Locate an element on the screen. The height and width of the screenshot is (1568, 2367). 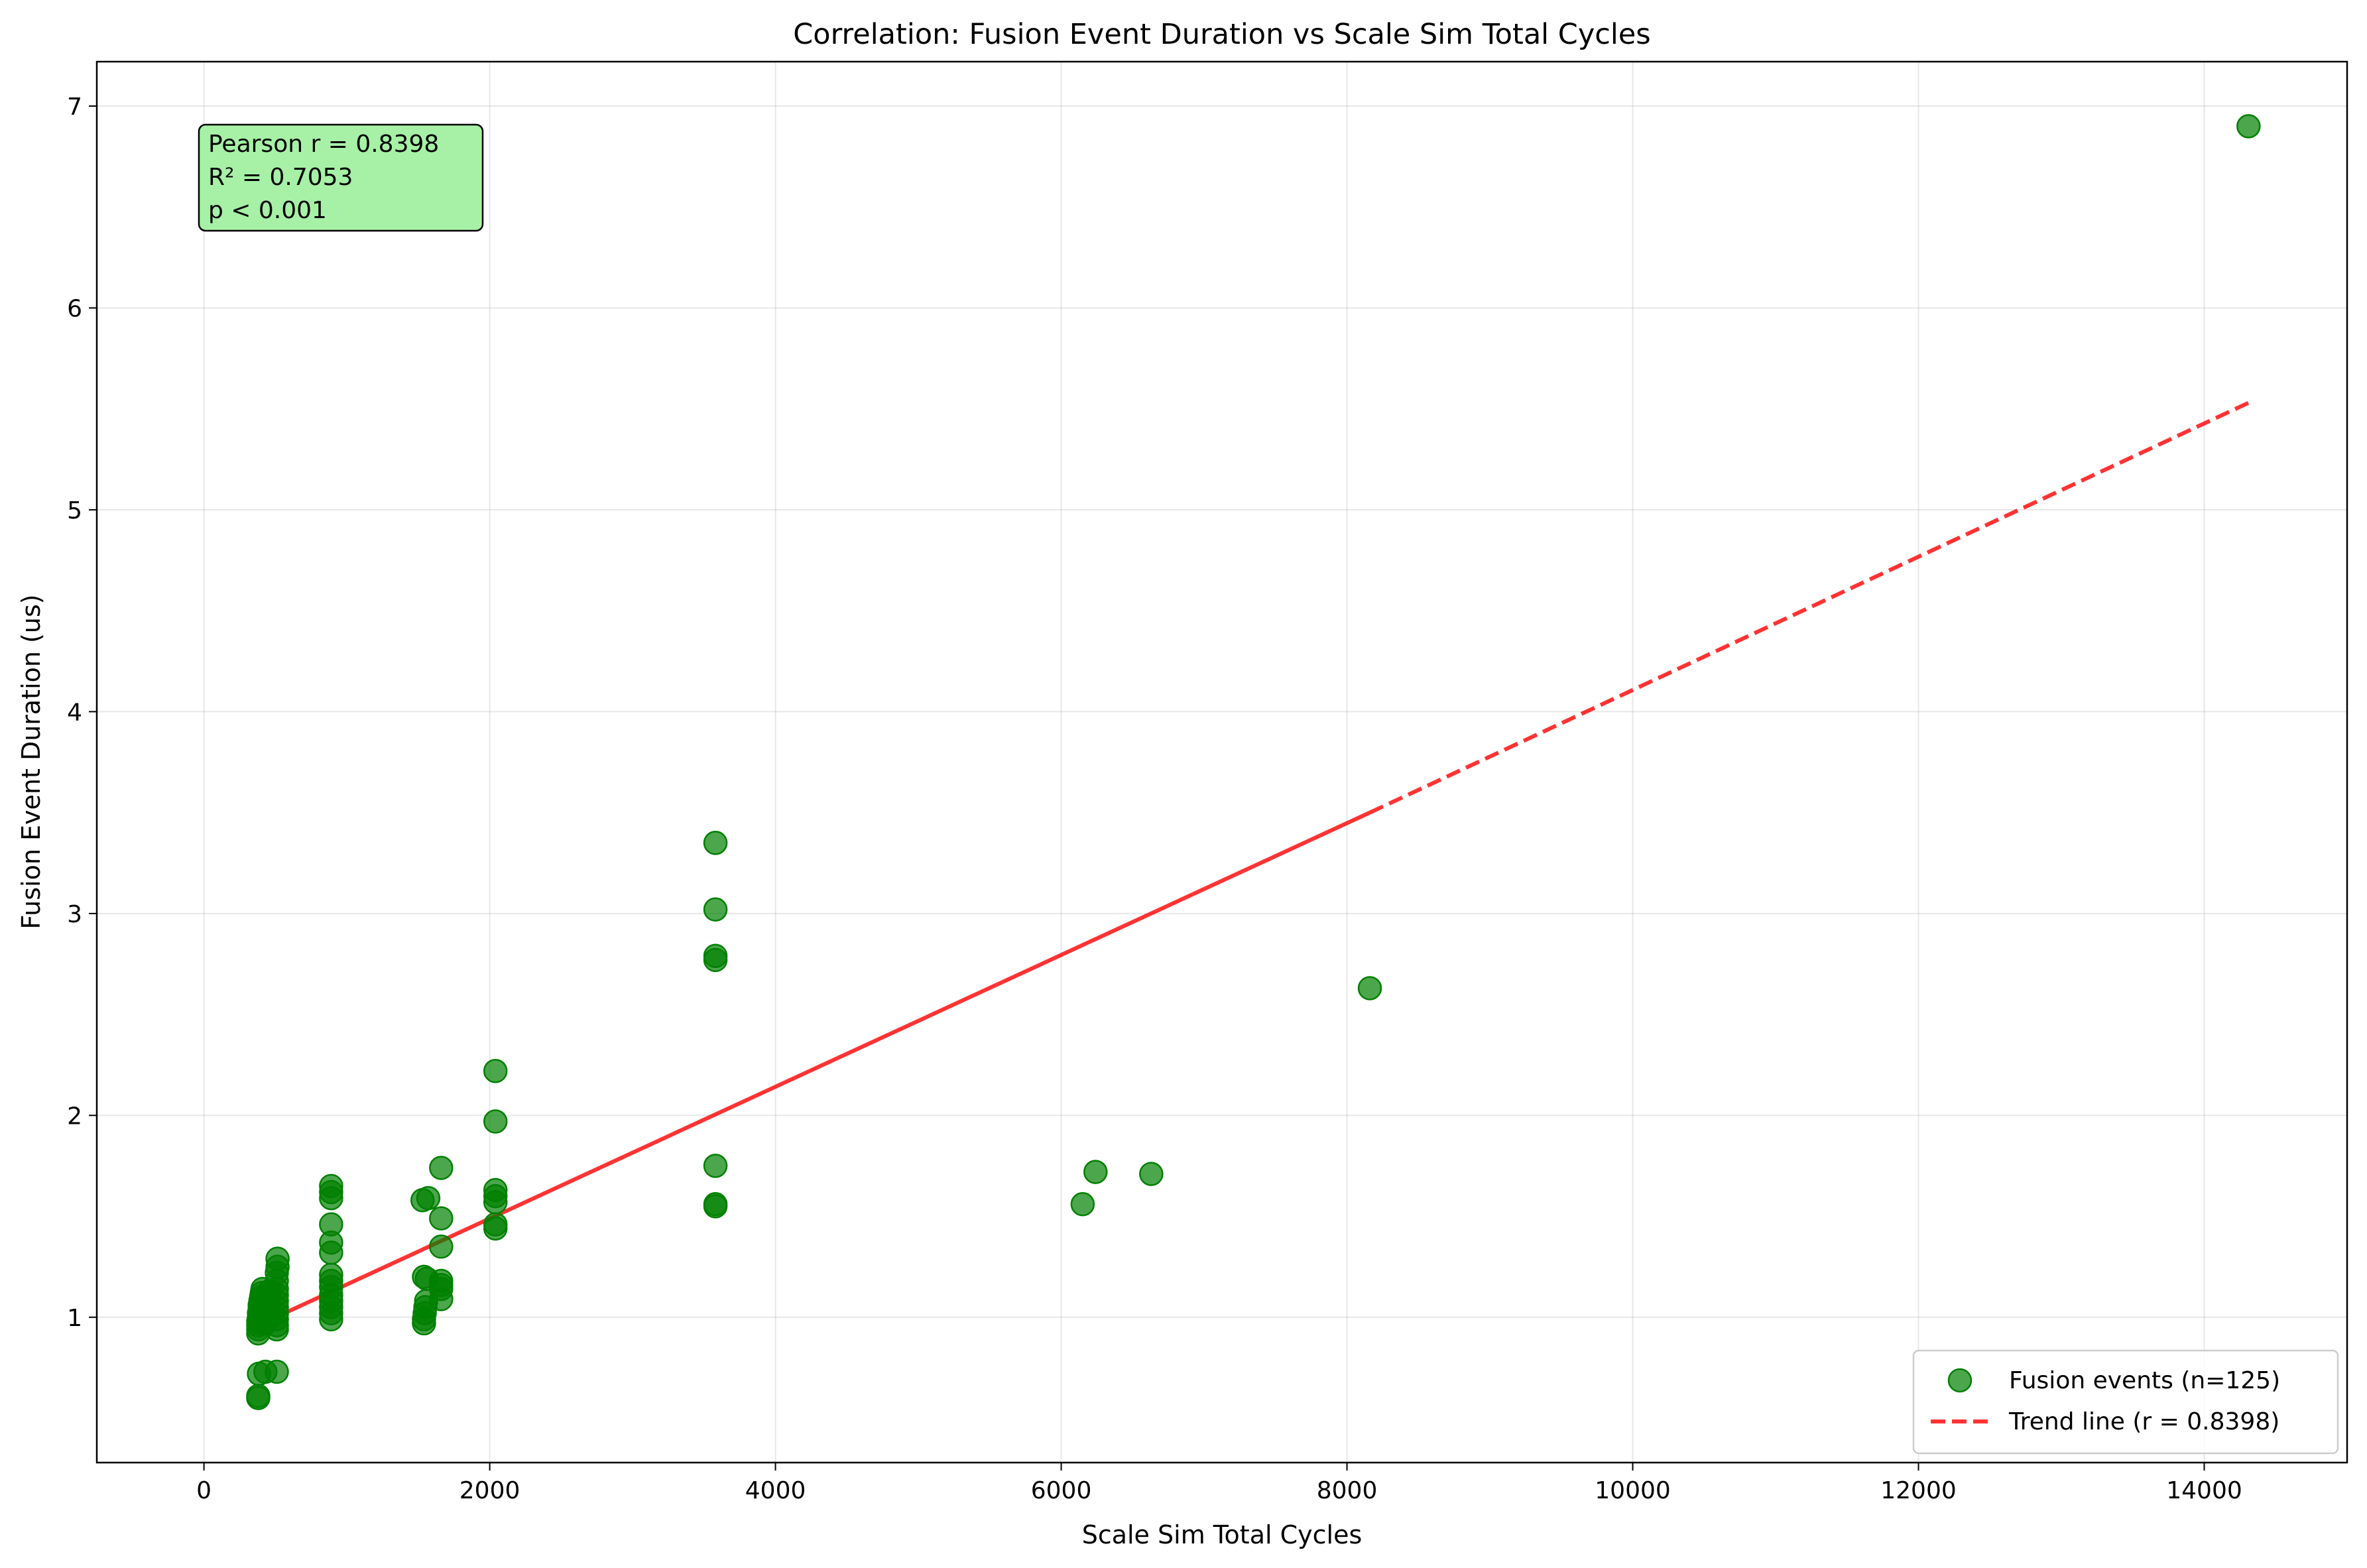
y-tick-label: 7 is located at coordinates (74, 107).